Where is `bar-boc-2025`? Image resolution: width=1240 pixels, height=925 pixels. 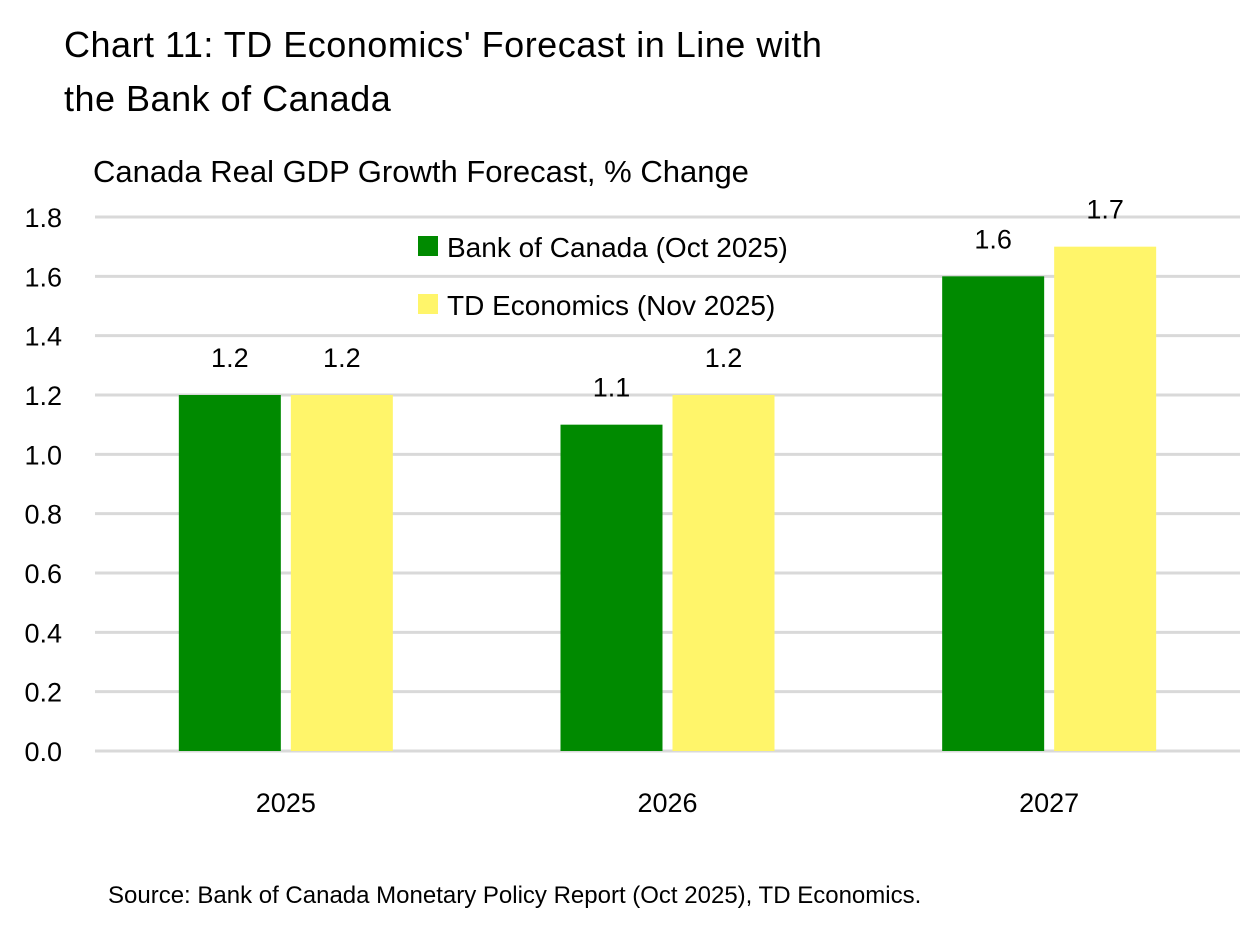 bar-boc-2025 is located at coordinates (229, 573).